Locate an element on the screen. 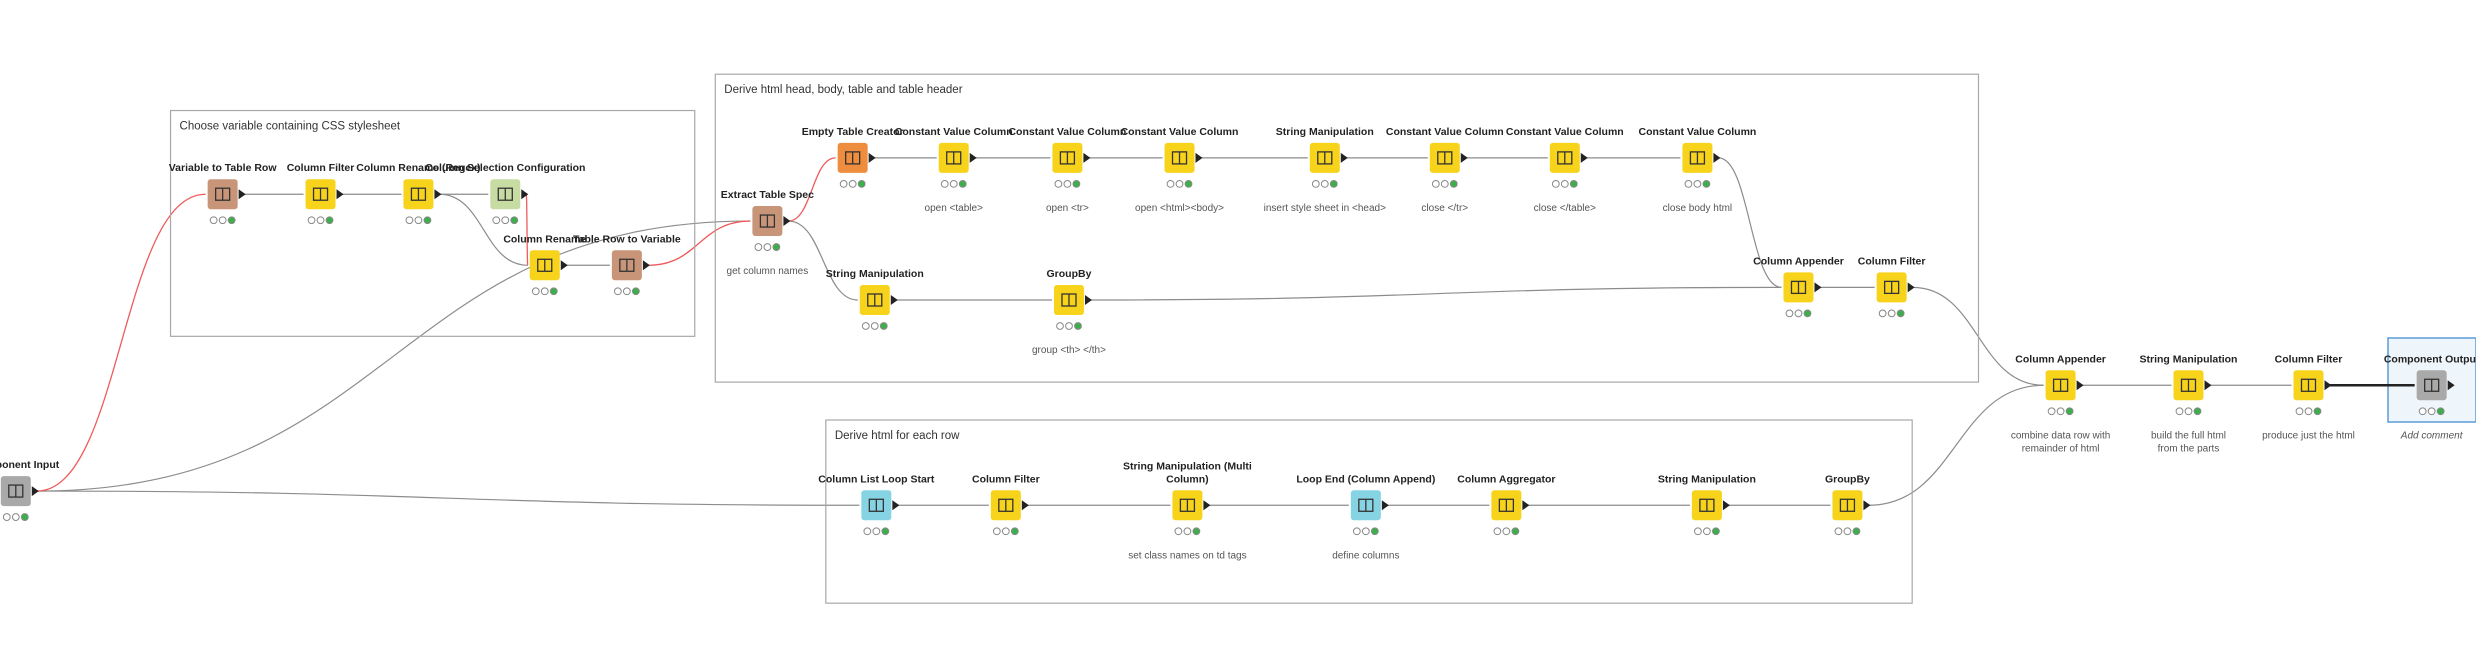  node-comment: set class names on td tags is located at coordinates (1187, 555).